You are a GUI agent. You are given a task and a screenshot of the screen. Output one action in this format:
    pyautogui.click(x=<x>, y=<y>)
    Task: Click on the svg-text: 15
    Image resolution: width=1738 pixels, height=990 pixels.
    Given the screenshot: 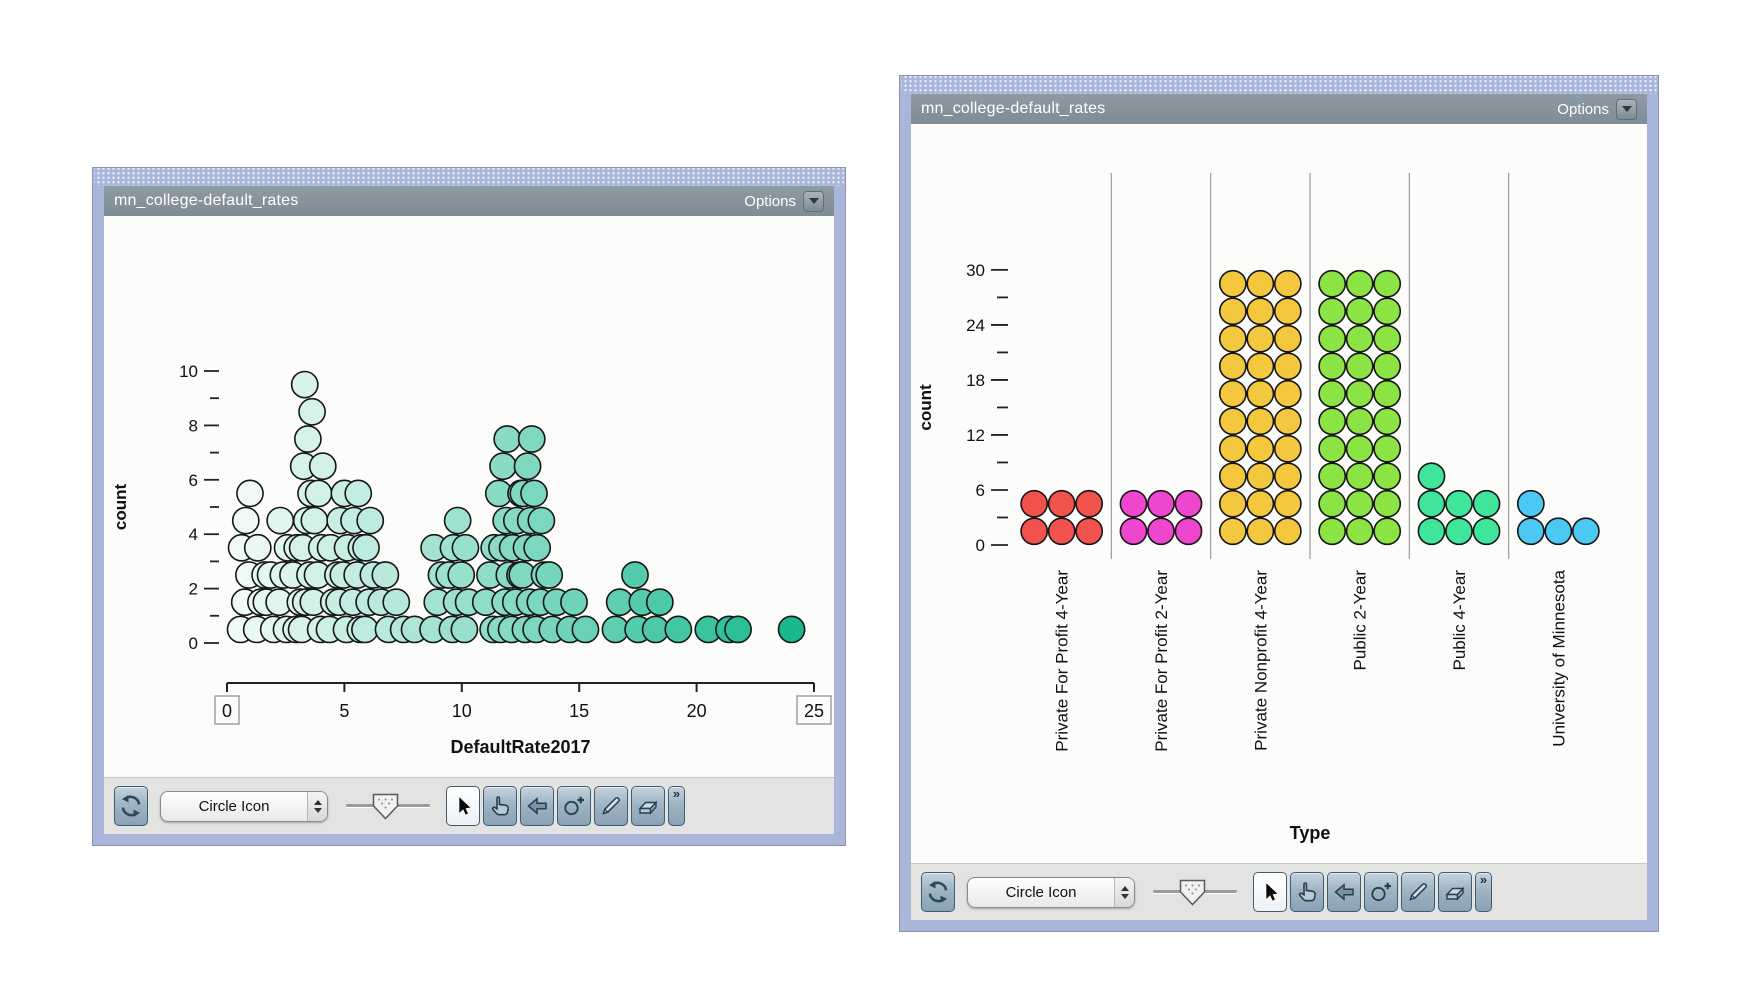 What is the action you would take?
    pyautogui.click(x=579, y=711)
    